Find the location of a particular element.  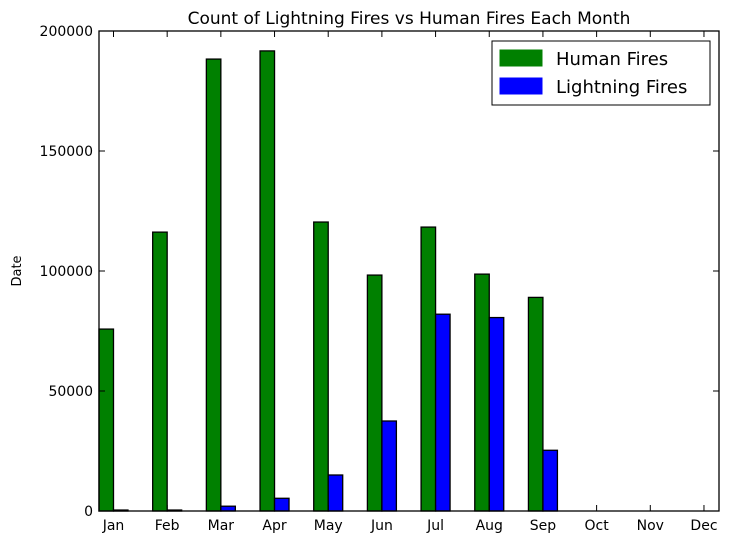

bar-lightning-fires-apr is located at coordinates (281, 504).